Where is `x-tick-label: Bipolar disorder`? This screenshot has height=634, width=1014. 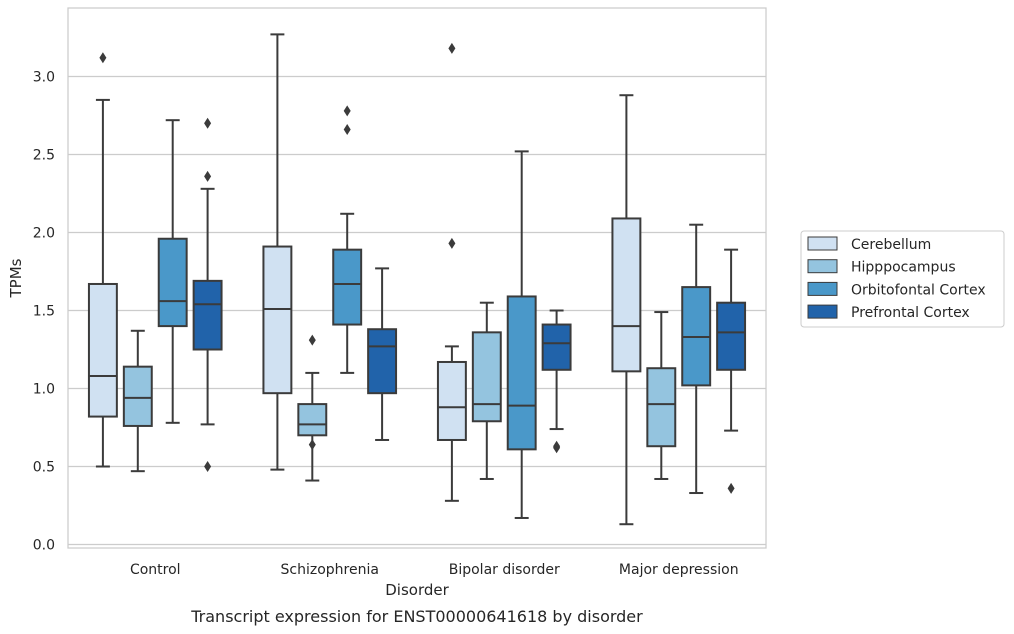 x-tick-label: Bipolar disorder is located at coordinates (504, 570).